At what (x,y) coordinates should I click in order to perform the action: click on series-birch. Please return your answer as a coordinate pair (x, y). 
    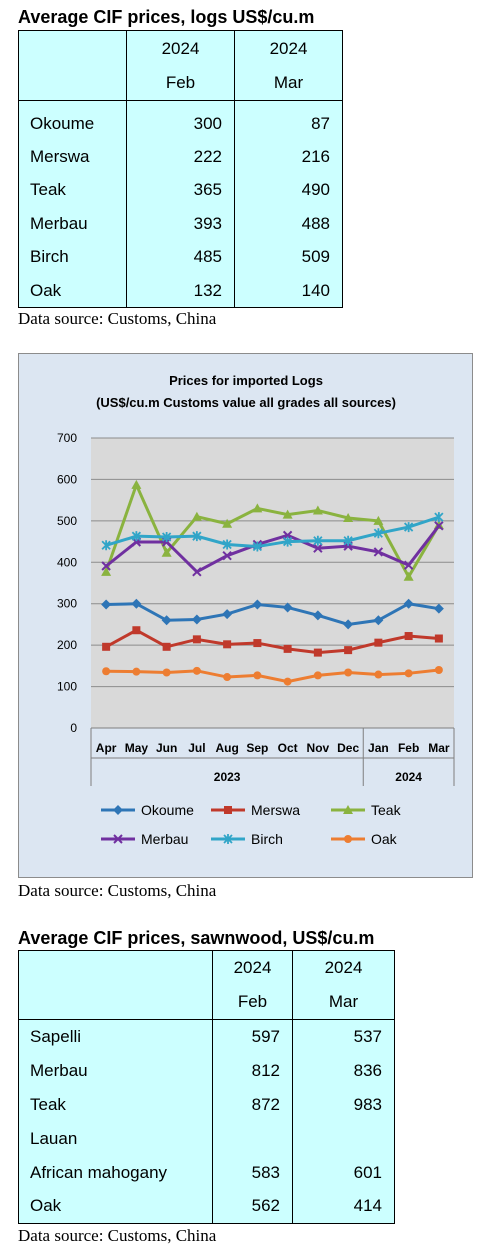
    Looking at the image, I should click on (272, 532).